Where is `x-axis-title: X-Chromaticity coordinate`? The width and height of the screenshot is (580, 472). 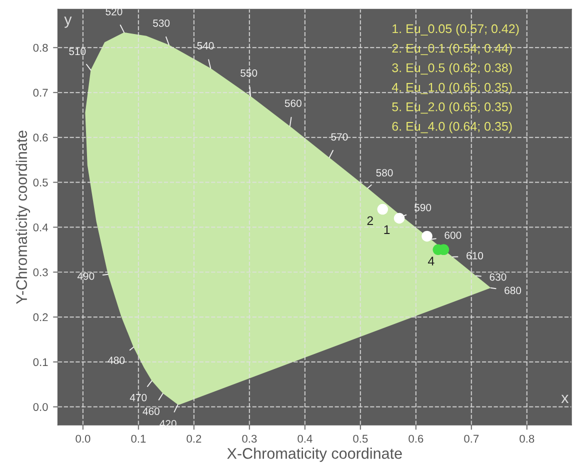 x-axis-title: X-Chromaticity coordinate is located at coordinates (314, 455).